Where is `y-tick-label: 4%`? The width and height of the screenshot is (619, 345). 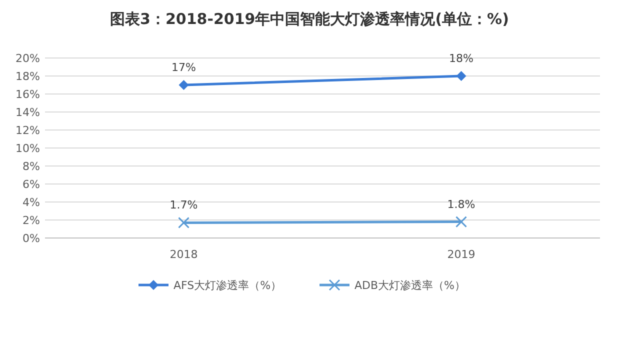 y-tick-label: 4% is located at coordinates (31, 202).